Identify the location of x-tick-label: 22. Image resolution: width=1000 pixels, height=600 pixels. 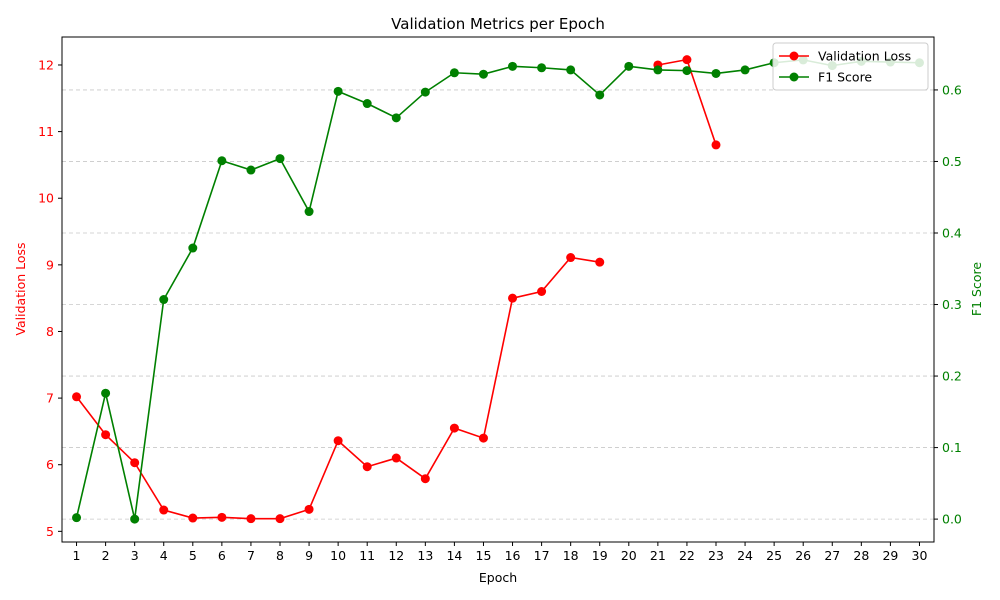
(687, 555).